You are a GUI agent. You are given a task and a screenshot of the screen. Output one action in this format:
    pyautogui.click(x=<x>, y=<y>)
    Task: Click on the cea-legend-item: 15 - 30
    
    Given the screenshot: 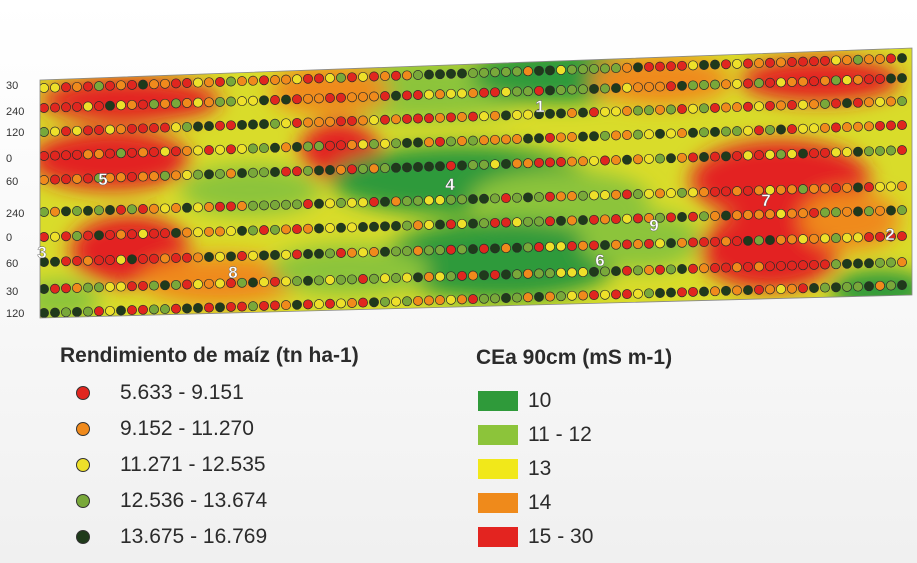 What is the action you would take?
    pyautogui.click(x=535, y=537)
    